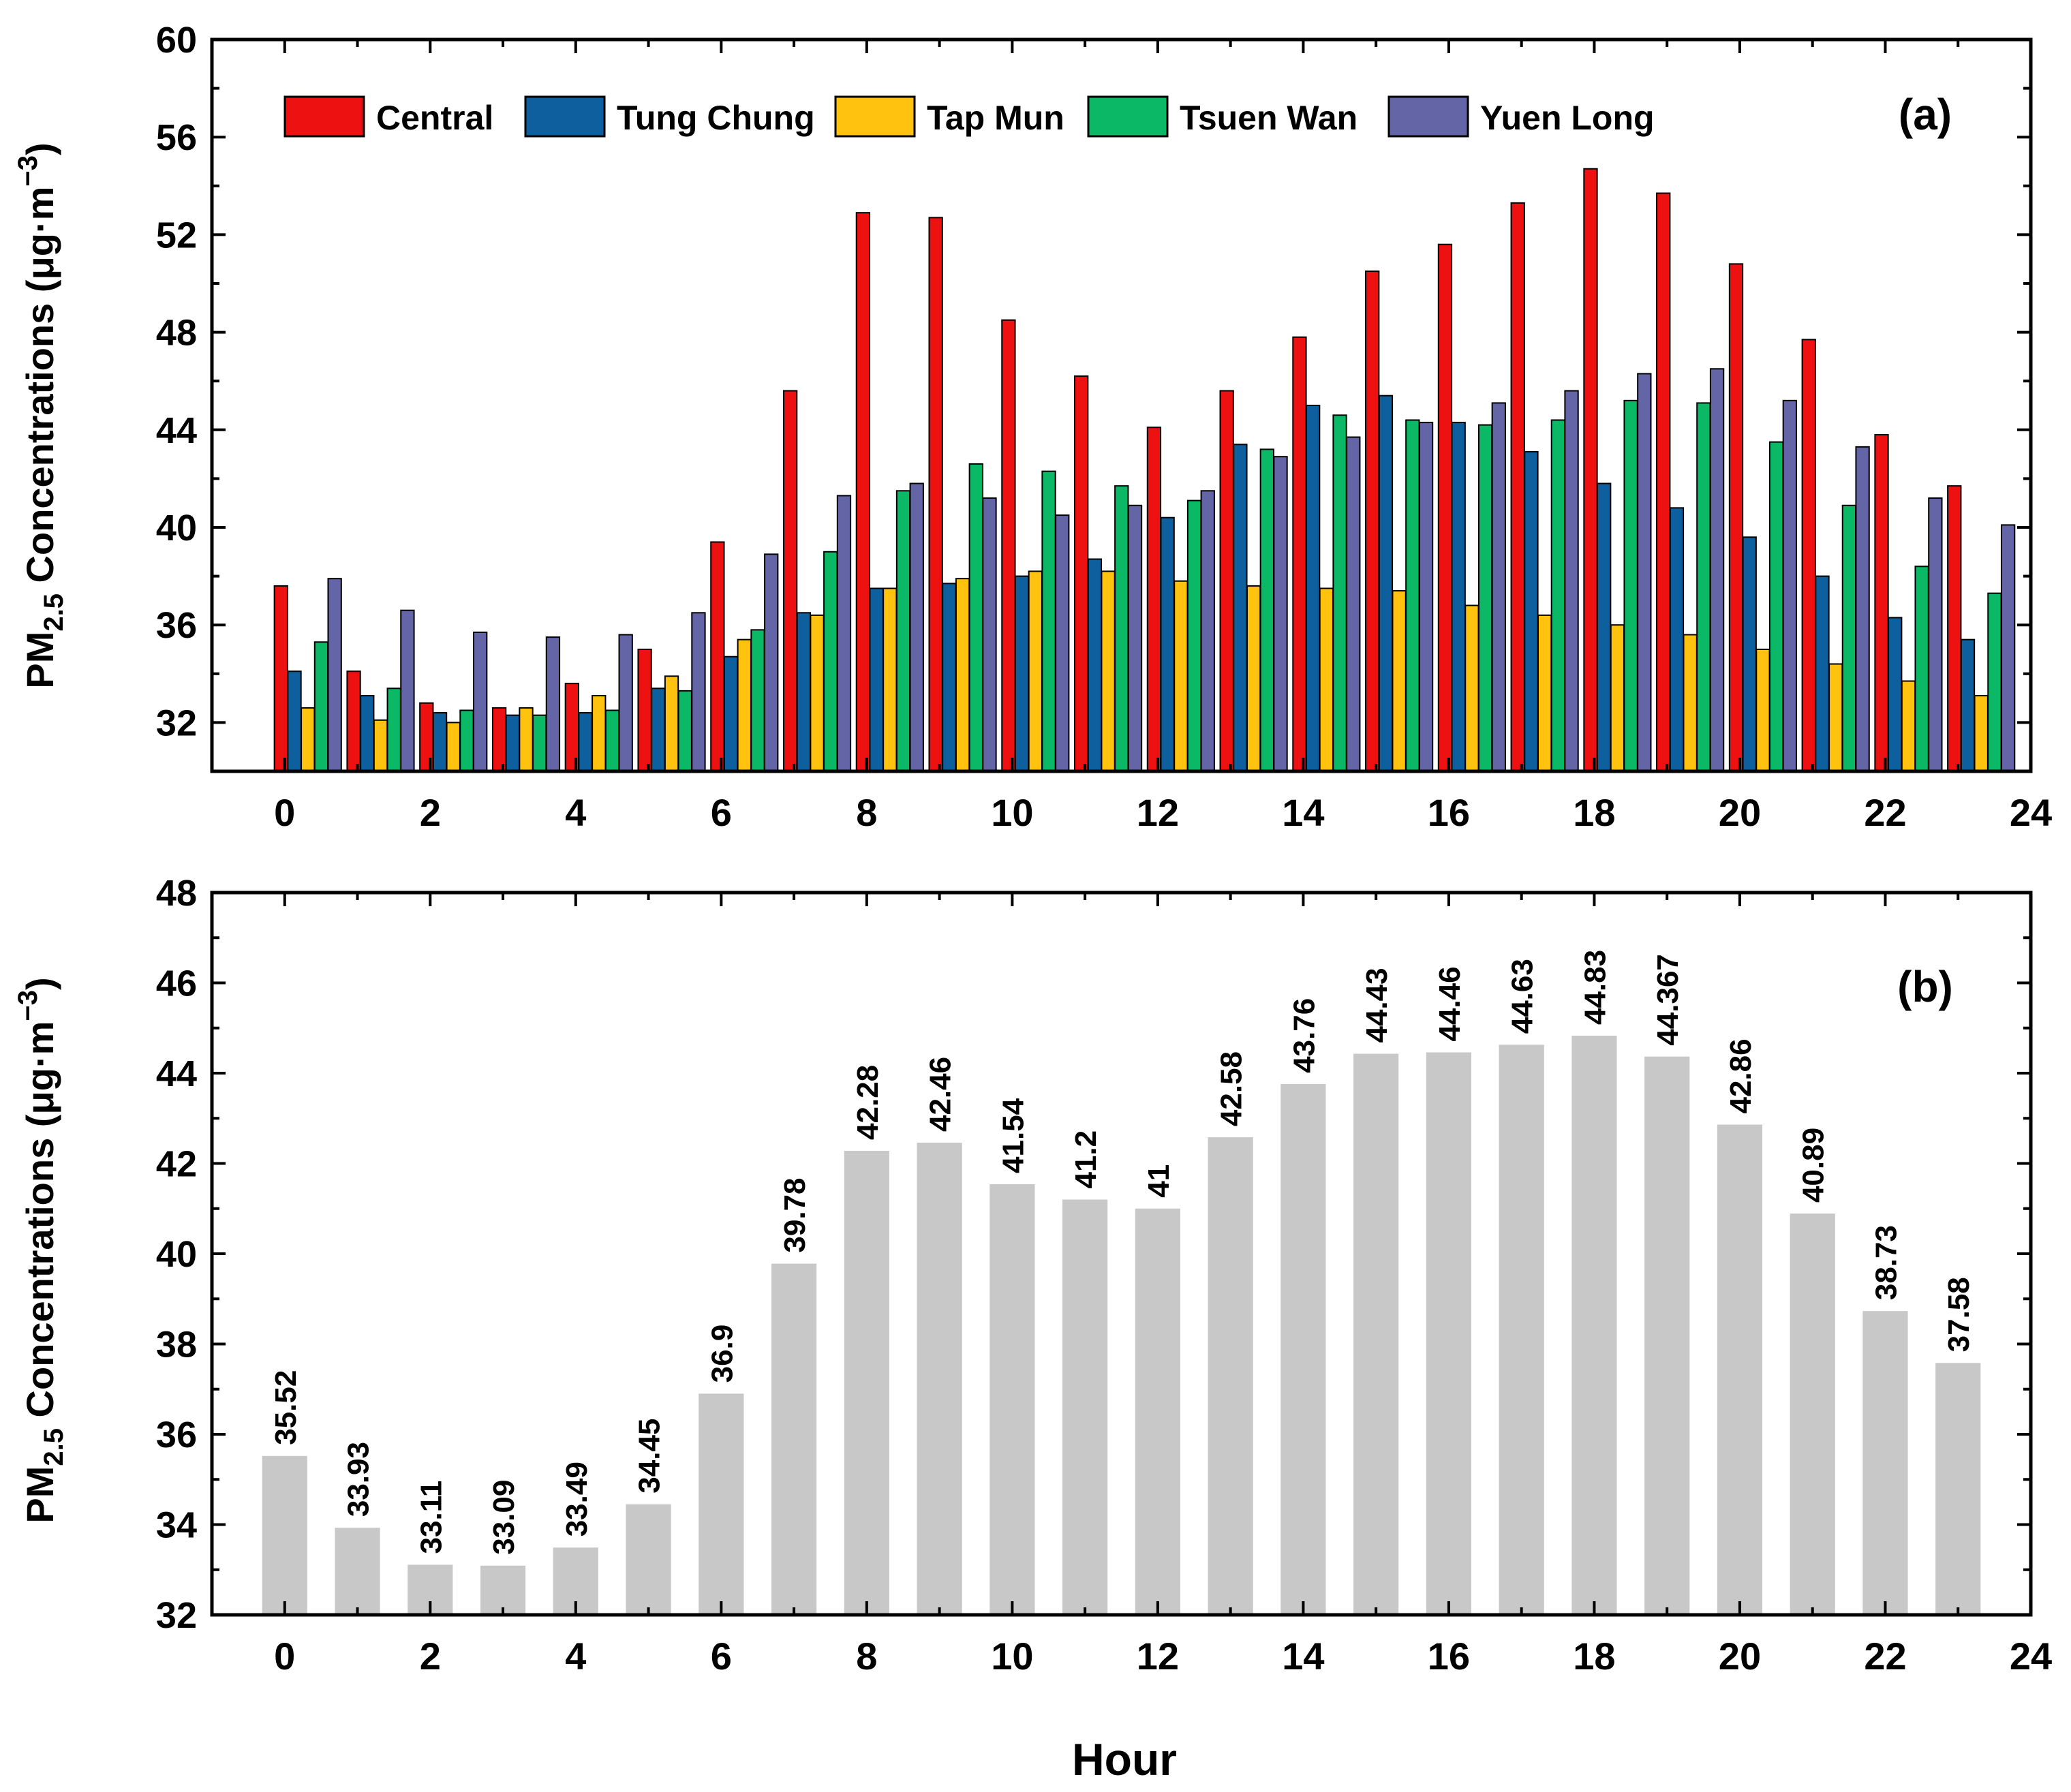 This screenshot has width=2071, height=1792. I want to click on legend-label-tung-chung: Tung Chung, so click(716, 118).